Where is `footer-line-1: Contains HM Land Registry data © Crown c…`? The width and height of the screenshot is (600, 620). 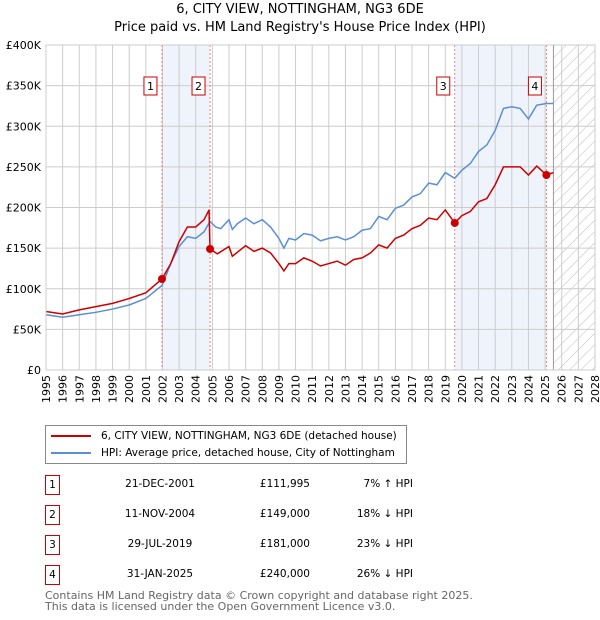
footer-line-1: Contains HM Land Registry data © Crown c… is located at coordinates (259, 595).